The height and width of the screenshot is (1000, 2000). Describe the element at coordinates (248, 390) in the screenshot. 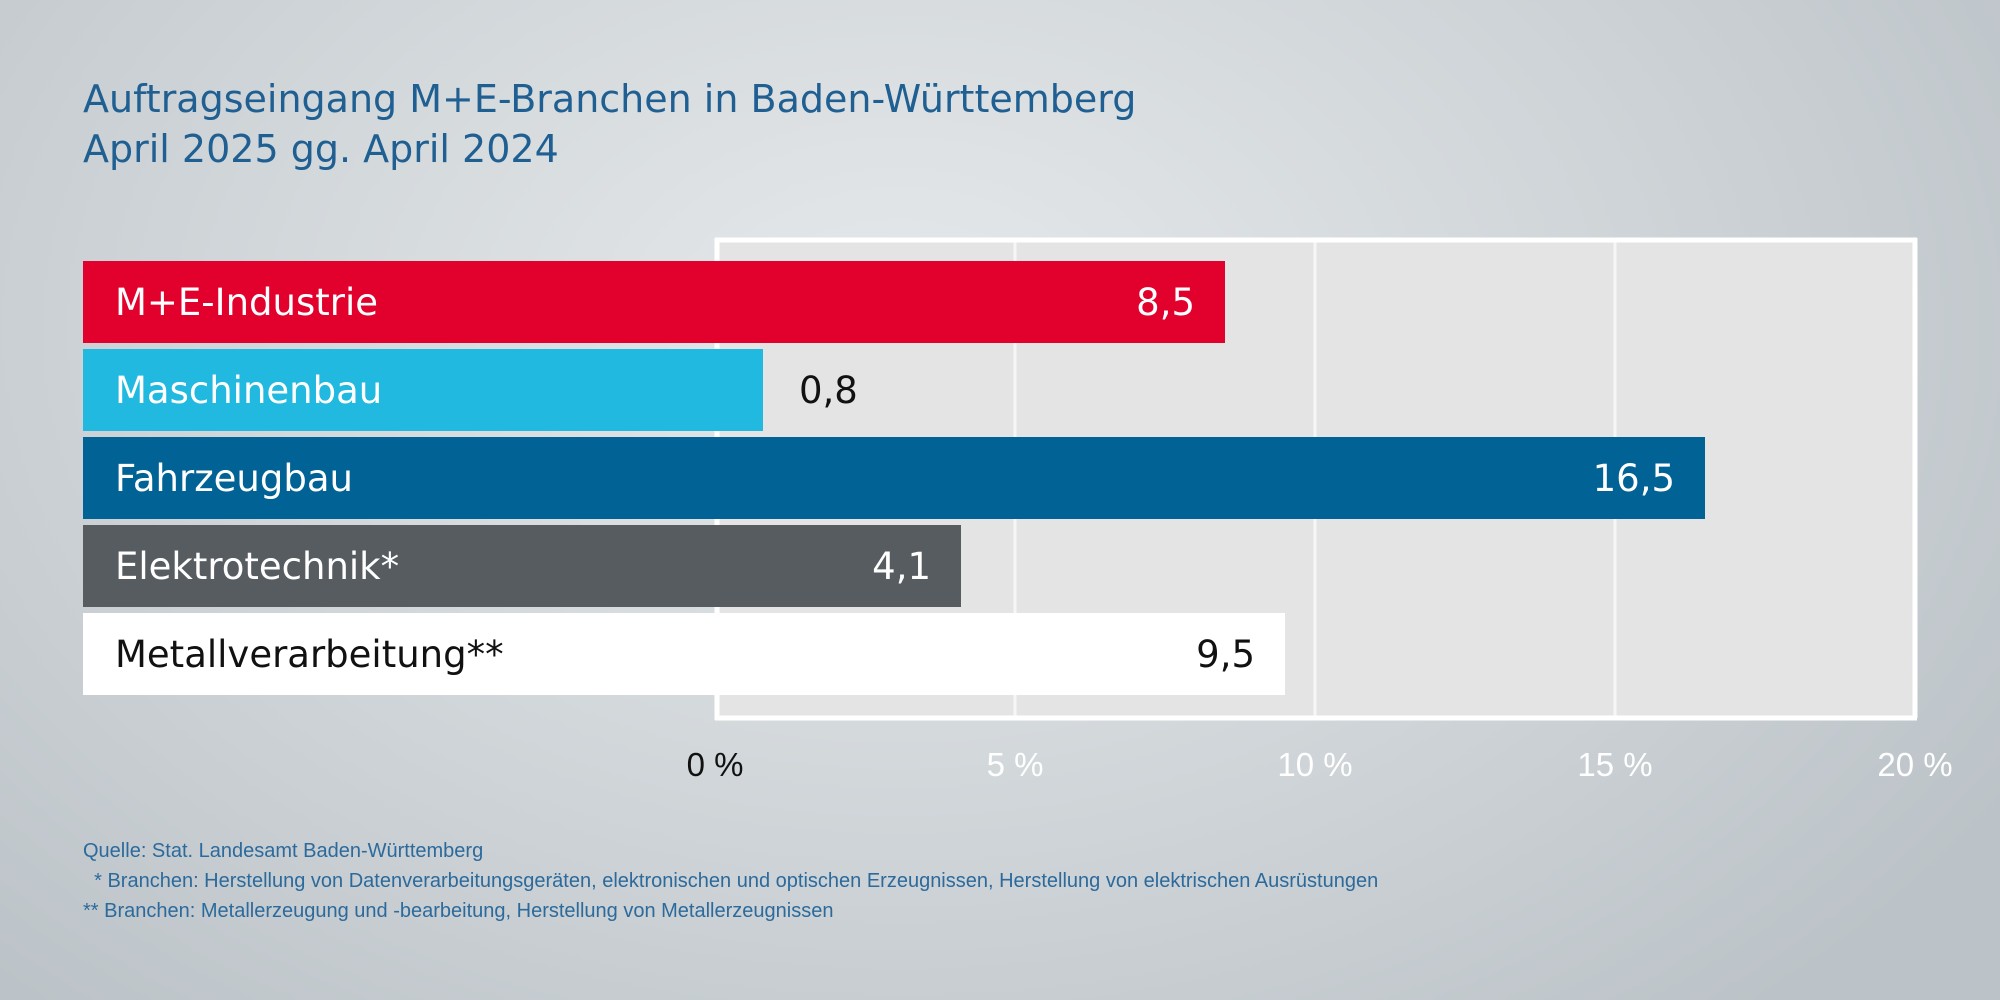

I see `category-label: Maschinenbau` at that location.